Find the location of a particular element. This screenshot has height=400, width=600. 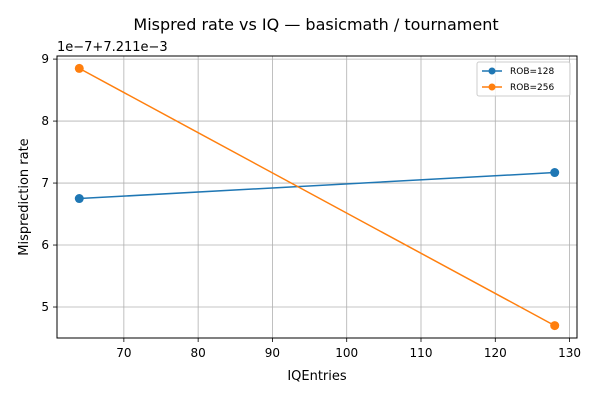

legend-label: ROB=128 is located at coordinates (532, 72).